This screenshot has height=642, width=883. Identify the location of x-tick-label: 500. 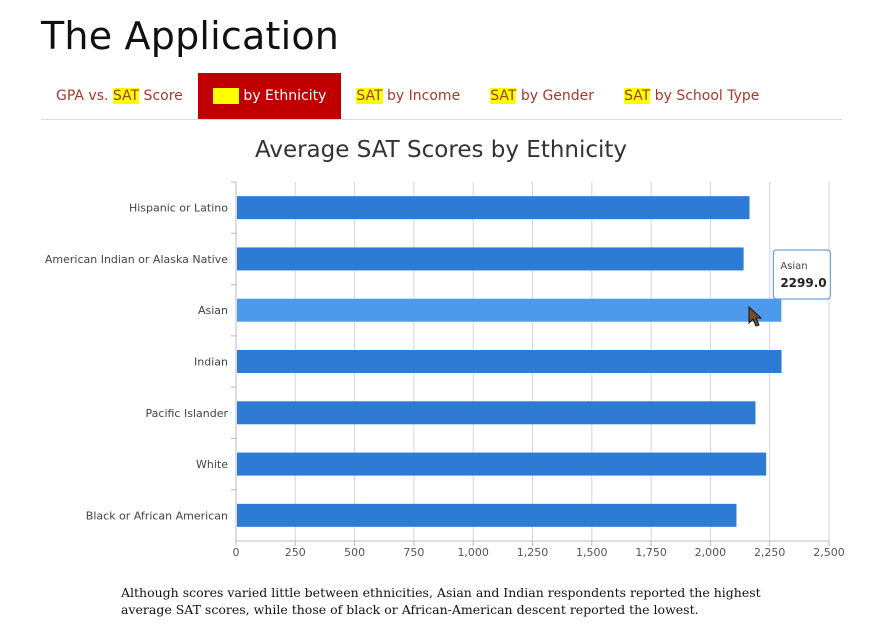
(354, 552).